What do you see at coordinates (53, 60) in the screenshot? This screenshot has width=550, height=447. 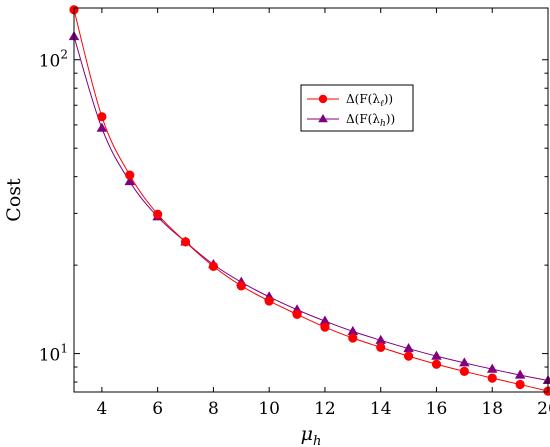 I see `y-tick-label: 10²` at bounding box center [53, 60].